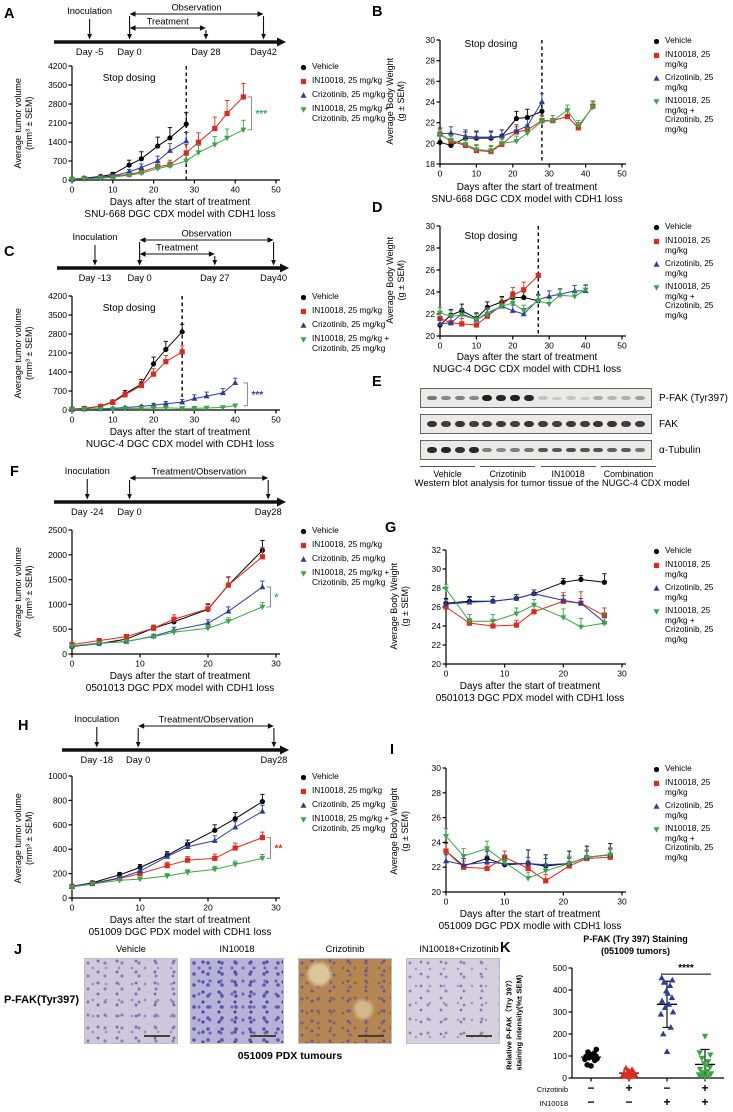 The image size is (733, 1112). Describe the element at coordinates (459, 949) in the screenshot. I see `histology-label-combo: IN10018+Crizotinib` at that location.